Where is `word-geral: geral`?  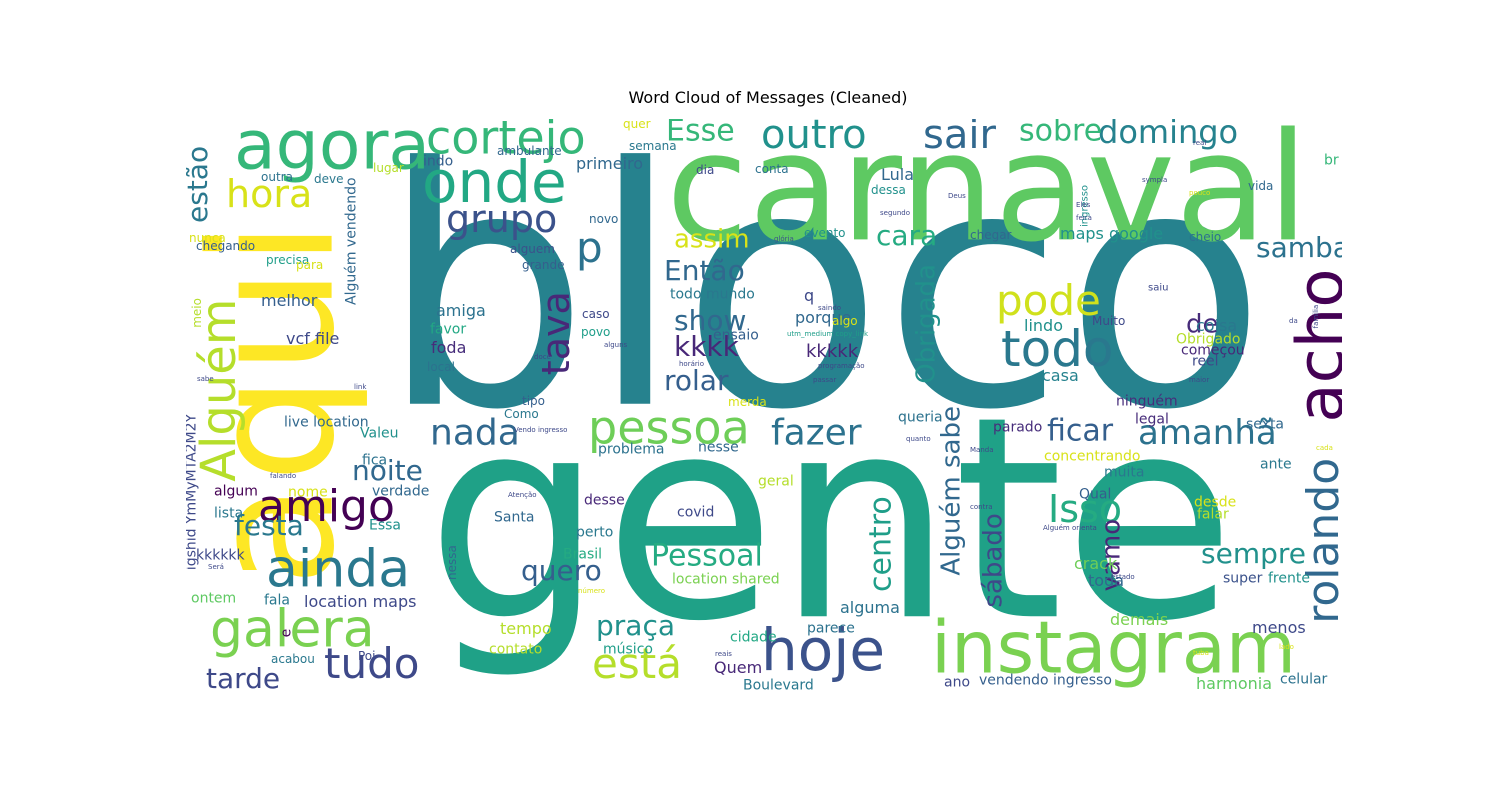 word-geral: geral is located at coordinates (776, 482).